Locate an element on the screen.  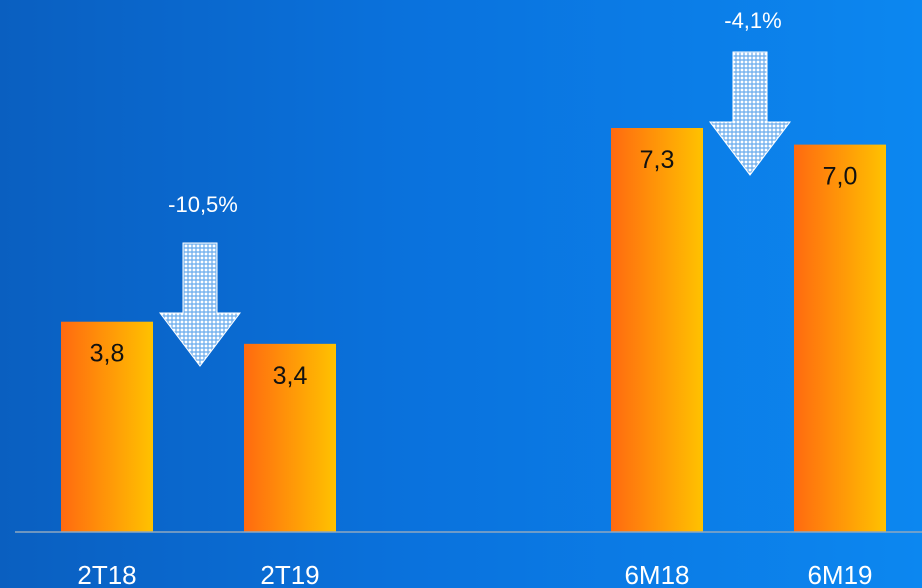
value-label-6m18: 7,3 is located at coordinates (657, 160).